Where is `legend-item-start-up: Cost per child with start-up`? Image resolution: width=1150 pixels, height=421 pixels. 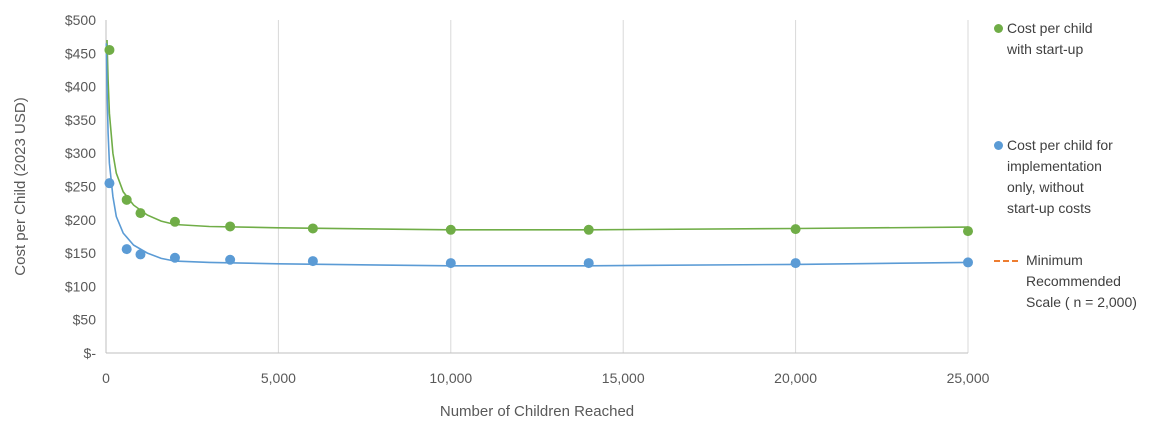
legend-item-start-up: Cost per child with start-up is located at coordinates (1072, 39).